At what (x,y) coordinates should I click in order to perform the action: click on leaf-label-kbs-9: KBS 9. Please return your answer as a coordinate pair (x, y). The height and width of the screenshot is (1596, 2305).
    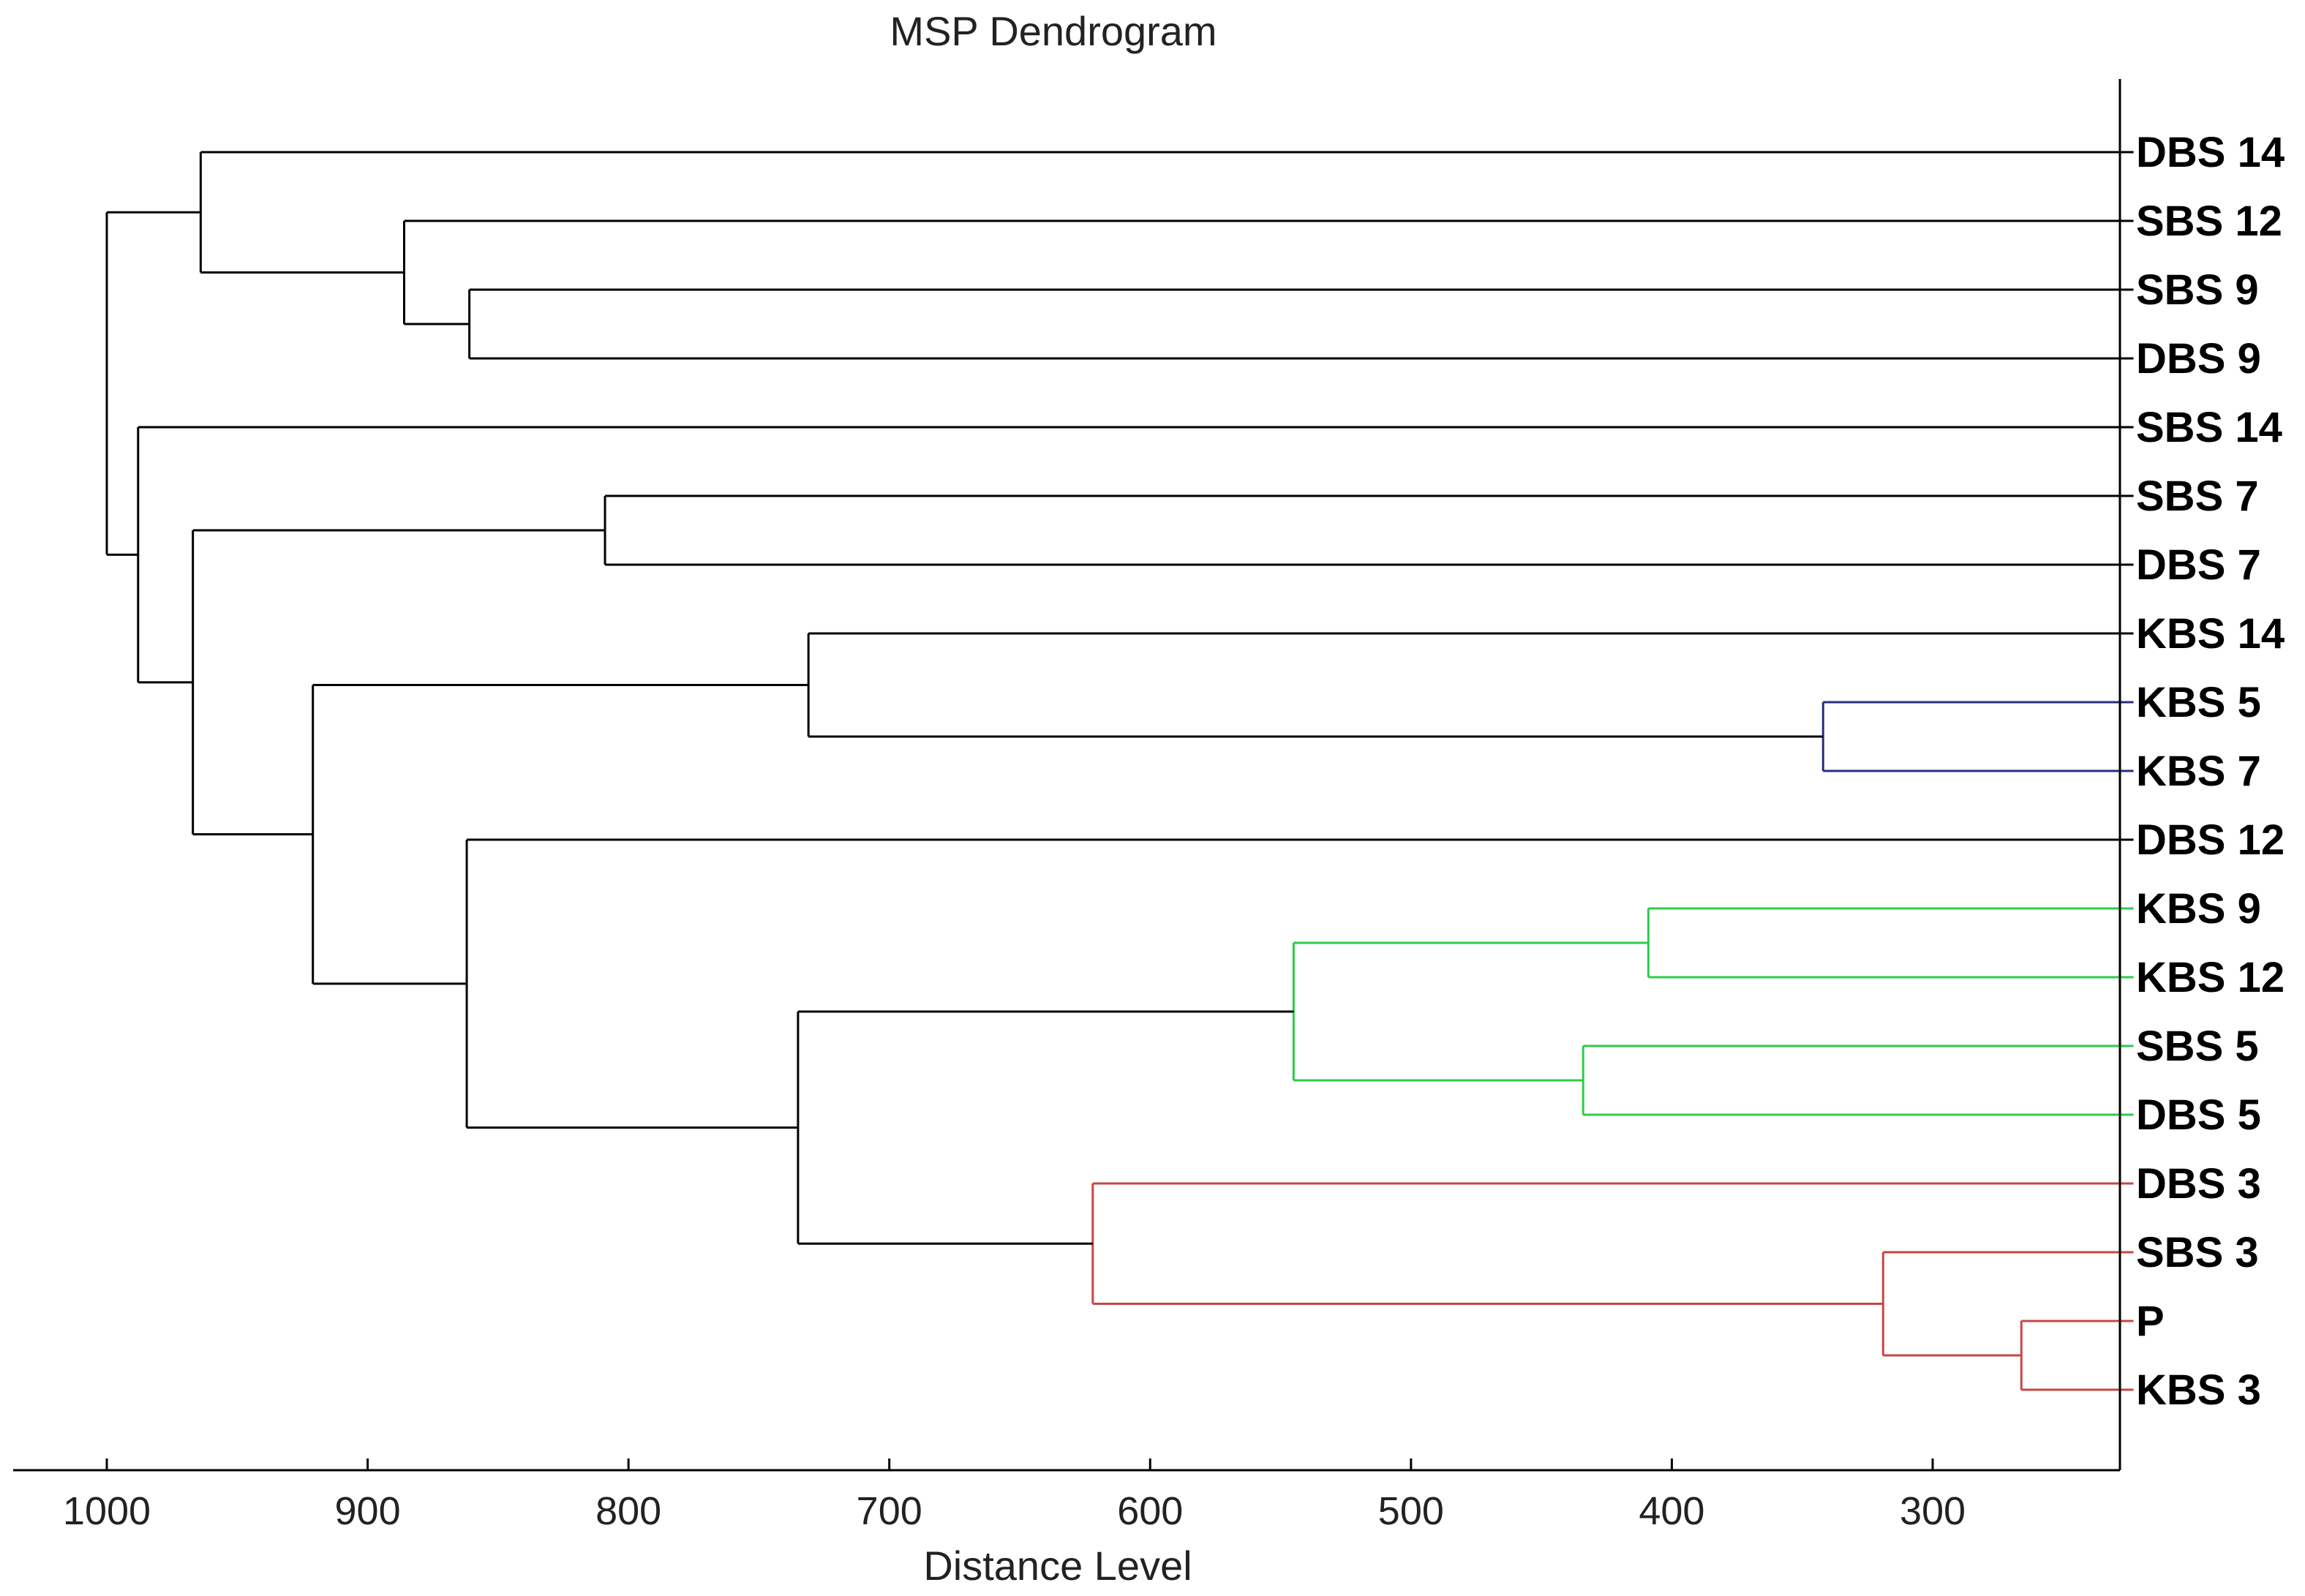
    Looking at the image, I should click on (2198, 909).